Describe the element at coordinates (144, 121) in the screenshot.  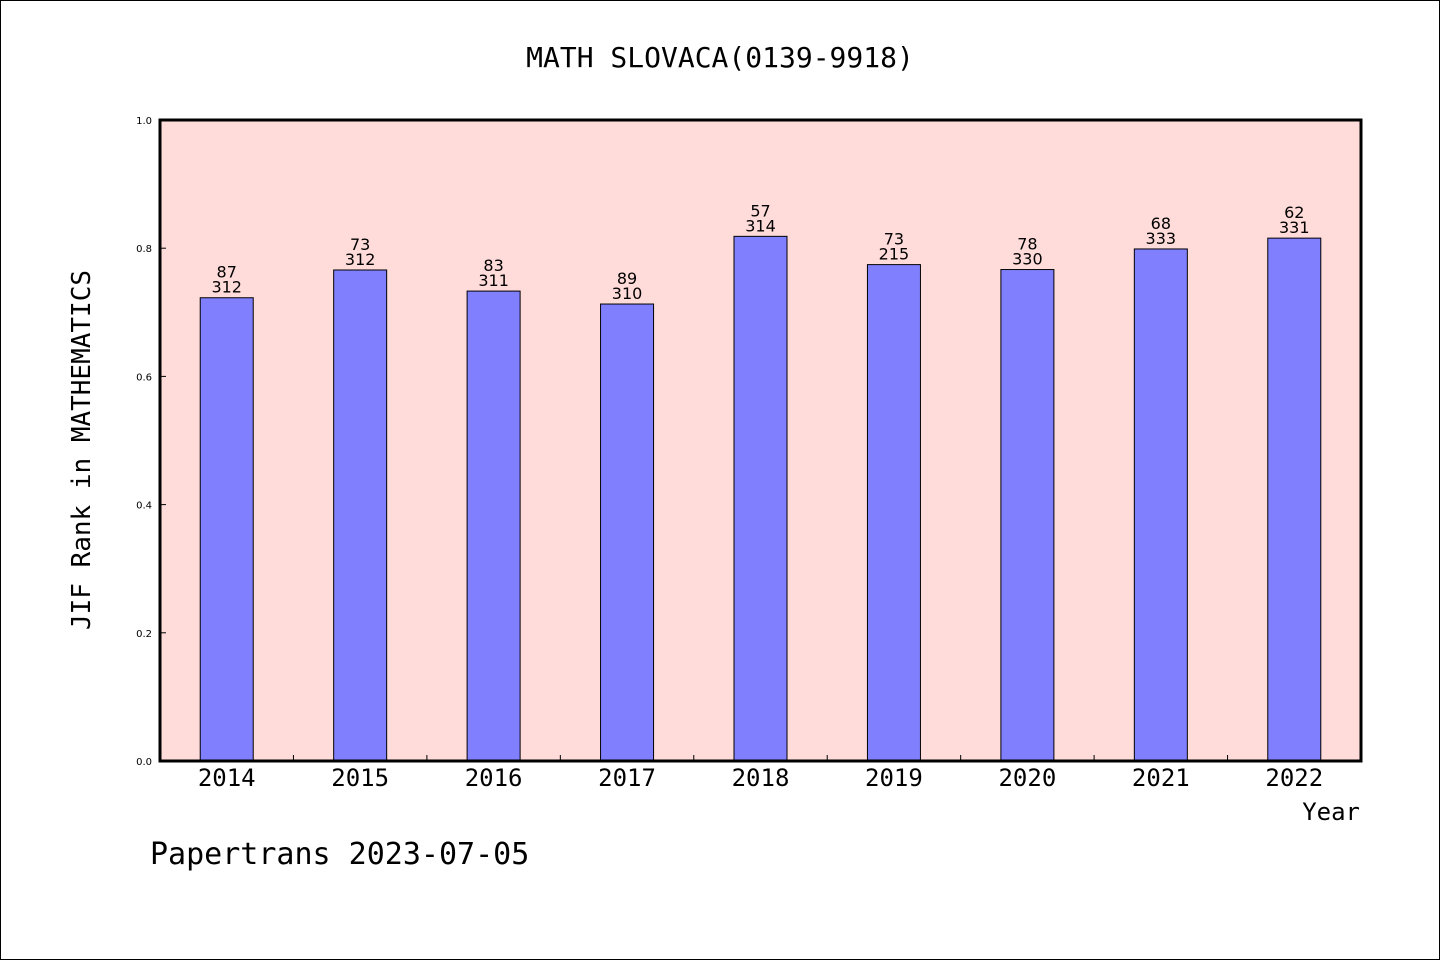
I see `y-tick-label: 1.0` at that location.